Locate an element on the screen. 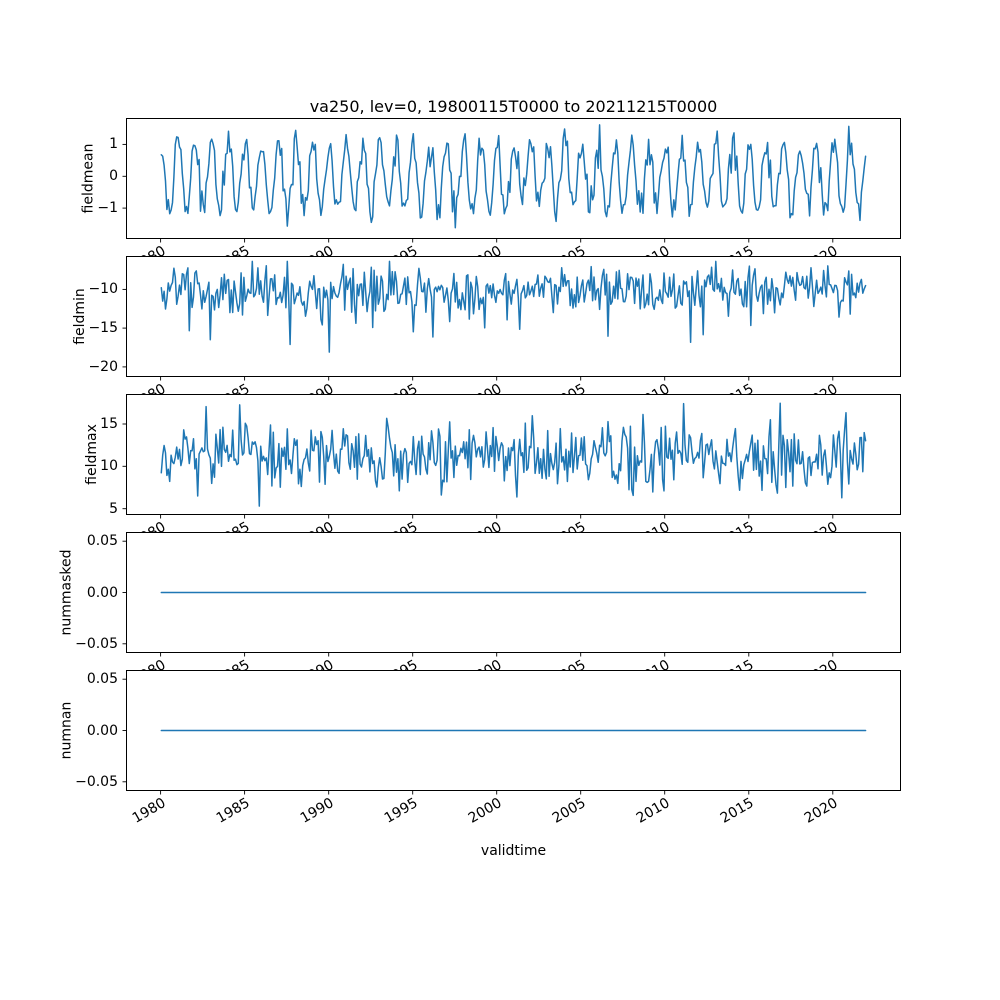 This screenshot has height=1000, width=1000. y-tick-label: −15 is located at coordinates (103, 328).